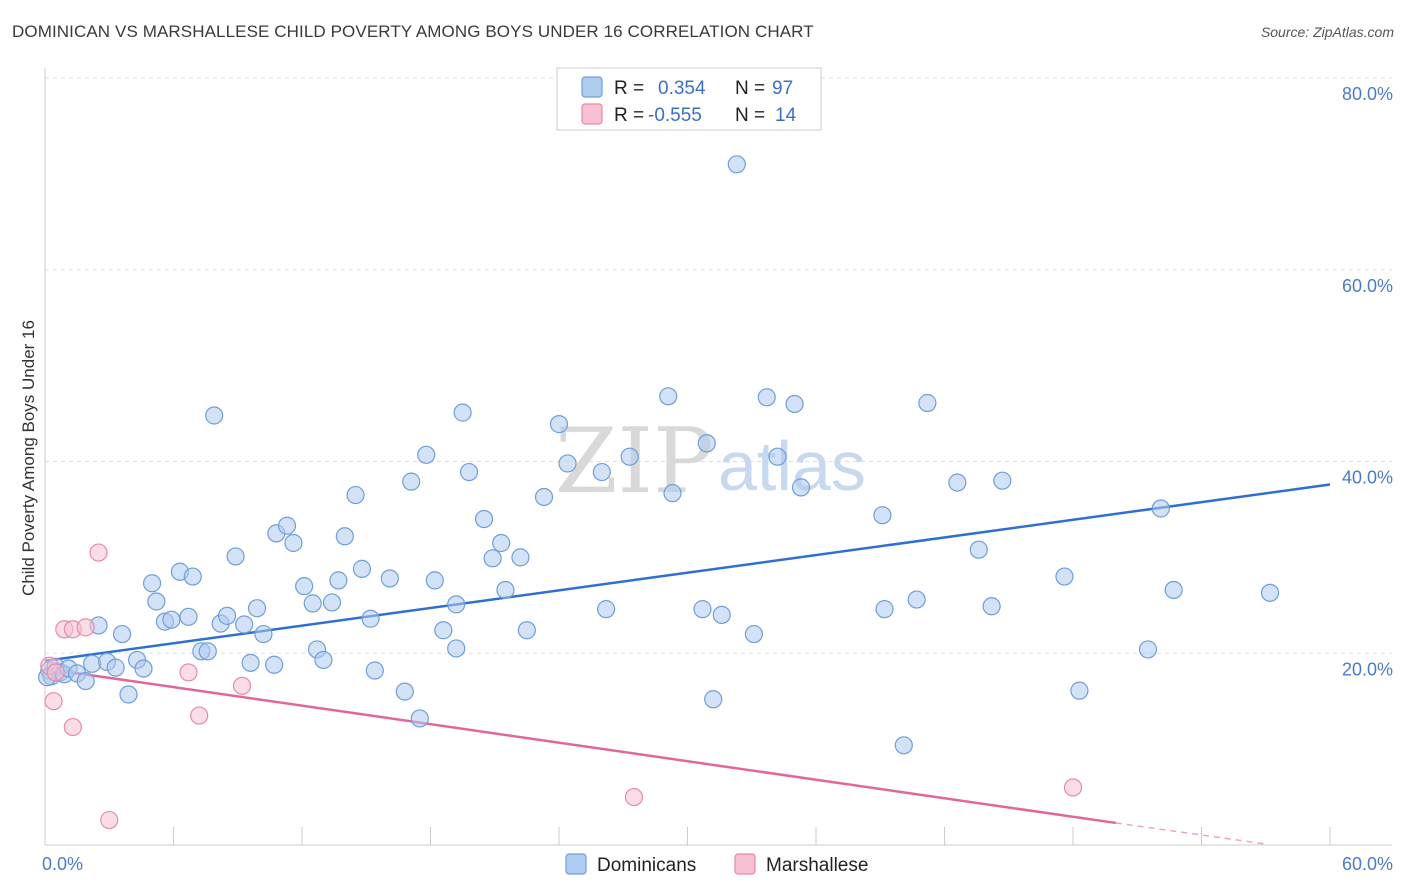 The width and height of the screenshot is (1406, 892). Describe the element at coordinates (592, 87) in the screenshot. I see `legend-swatch-blue` at that location.